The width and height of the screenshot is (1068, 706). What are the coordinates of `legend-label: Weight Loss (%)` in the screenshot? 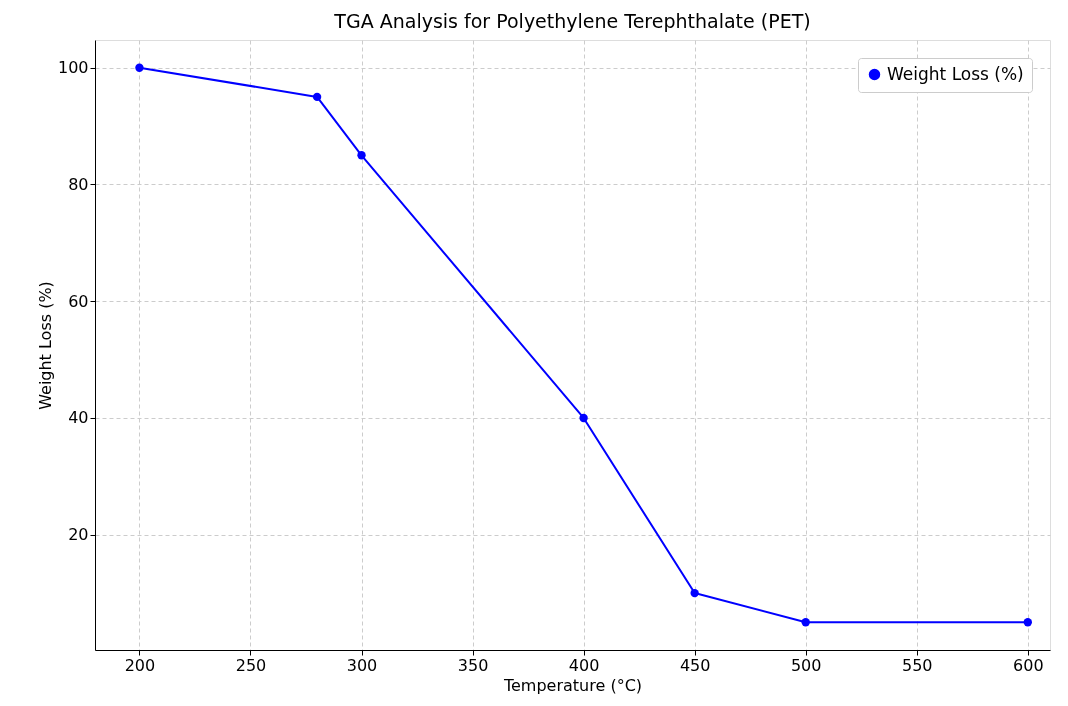 It's located at (955, 73).